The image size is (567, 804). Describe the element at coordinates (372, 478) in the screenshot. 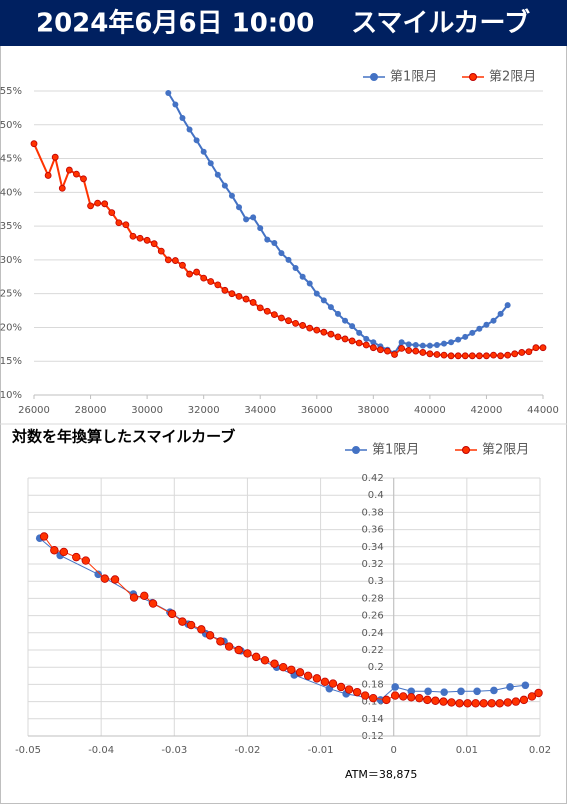

I see `y-tick-label: 0.42` at that location.